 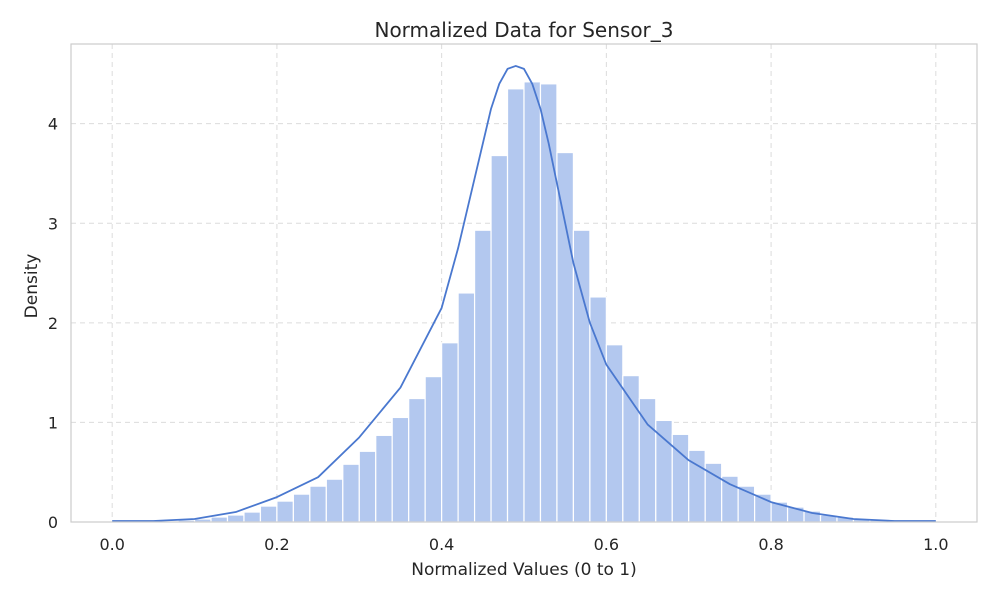 I want to click on y-axis-label: Density, so click(x=32, y=286).